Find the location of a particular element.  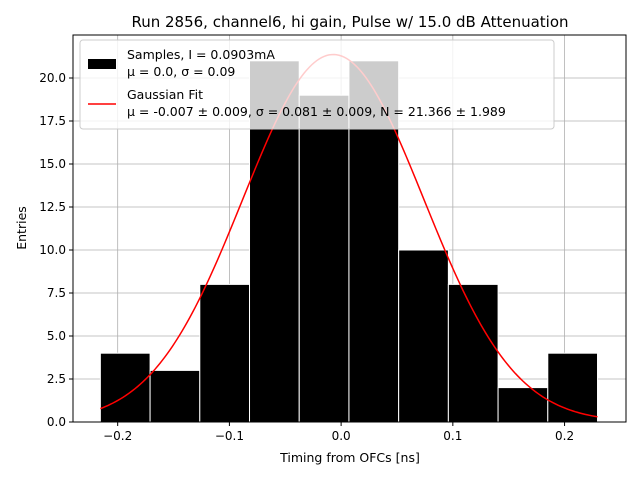

y-tick-label: 12.5 is located at coordinates (52, 207).